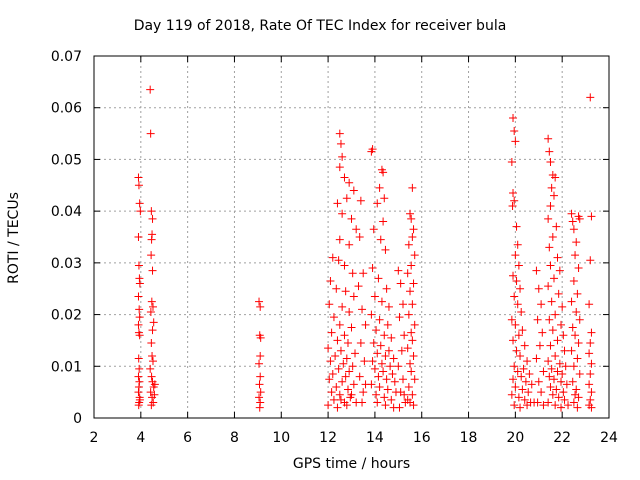 Image resolution: width=640 pixels, height=480 pixels. Describe the element at coordinates (562, 438) in the screenshot. I see `x-tick-label: 22` at that location.